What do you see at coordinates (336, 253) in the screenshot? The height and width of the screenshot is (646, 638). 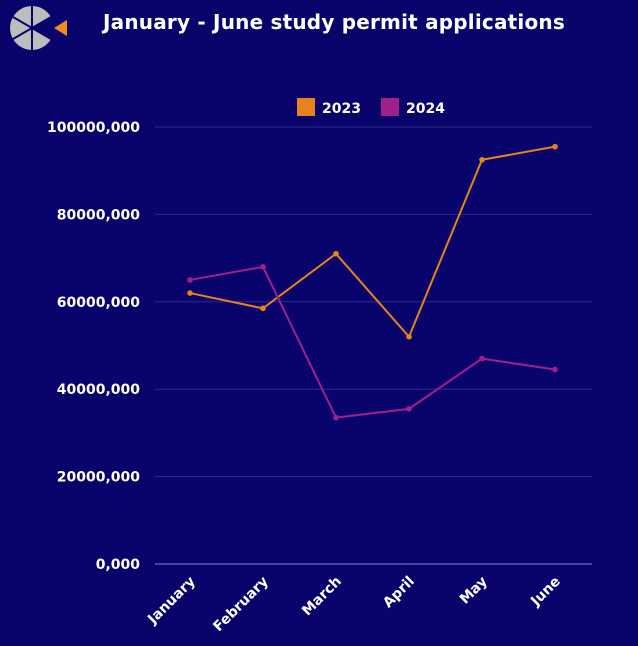 I see `data-point-2023-march` at bounding box center [336, 253].